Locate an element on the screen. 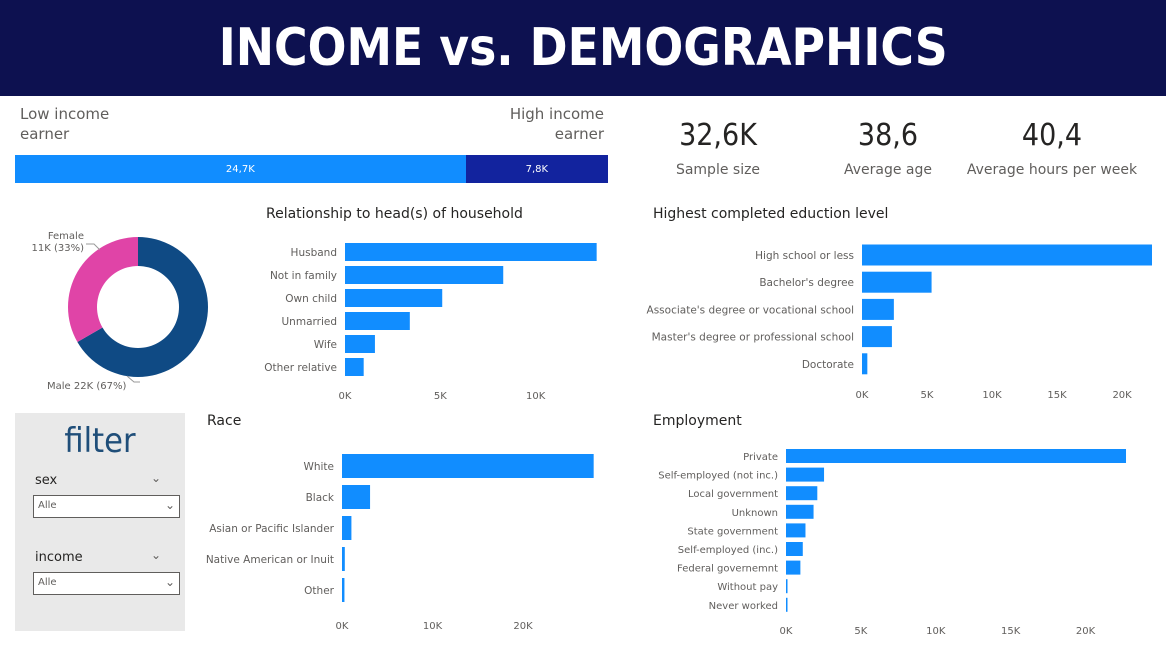 This screenshot has width=1166, height=655. education-chart-title: Highest completed eduction level is located at coordinates (771, 214).